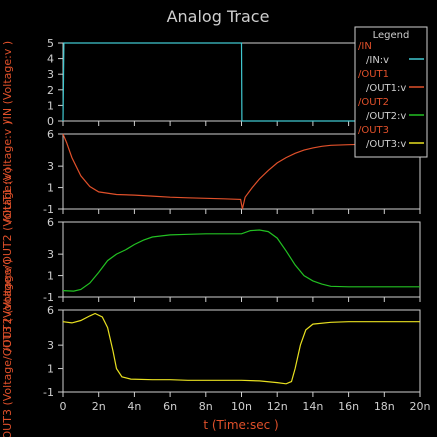 This screenshot has height=437, width=437. Describe the element at coordinates (365, 46) in the screenshot. I see `legend-group-label: /IN` at that location.